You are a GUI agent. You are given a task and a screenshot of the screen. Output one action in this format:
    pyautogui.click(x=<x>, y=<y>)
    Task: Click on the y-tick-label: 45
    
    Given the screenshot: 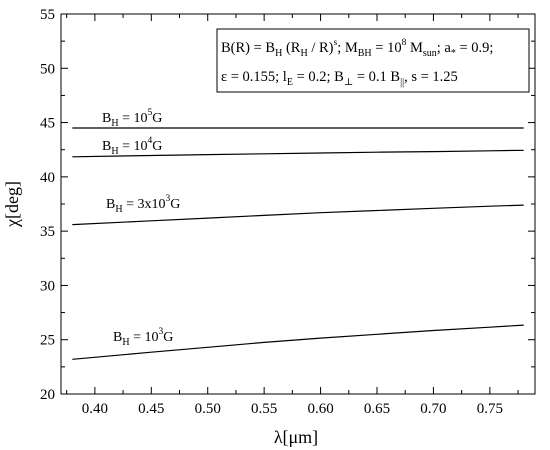 What is the action you would take?
    pyautogui.click(x=47, y=124)
    